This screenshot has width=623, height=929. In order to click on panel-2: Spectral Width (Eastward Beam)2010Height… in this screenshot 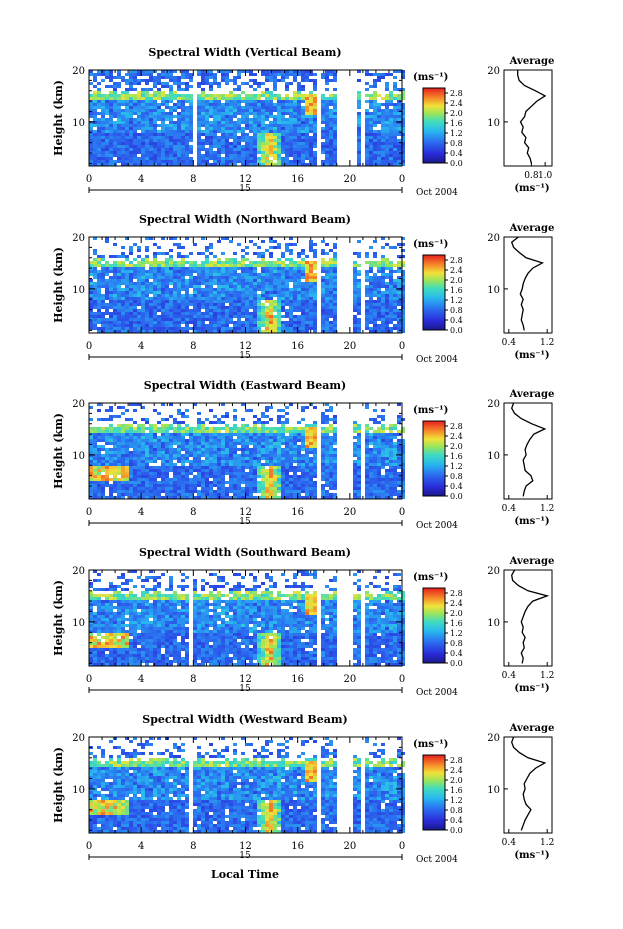, I will do `click(303, 455)`.